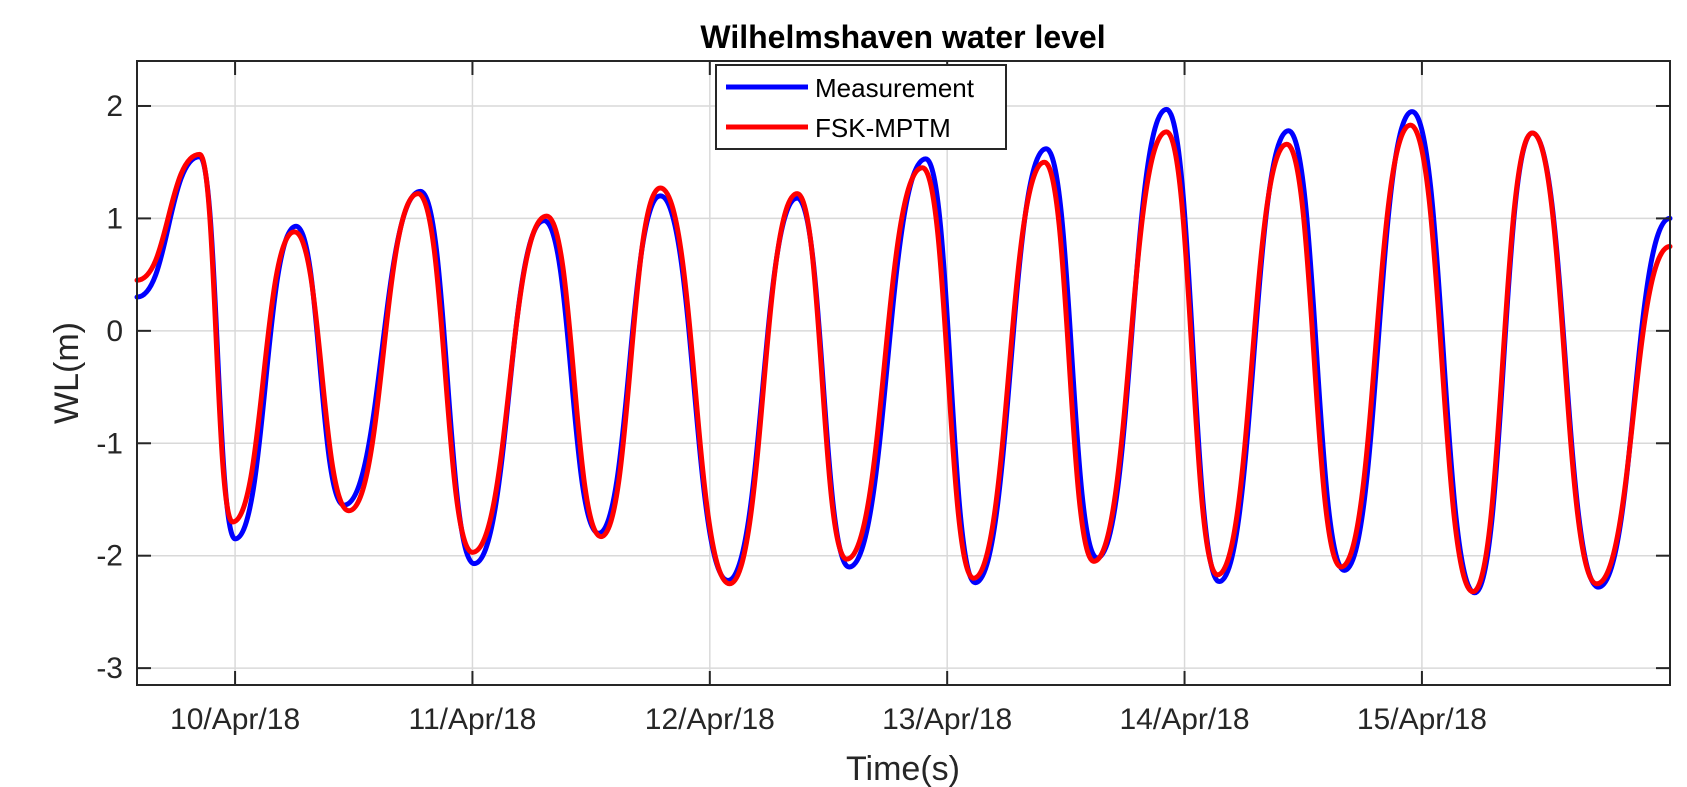 This screenshot has width=1687, height=787. I want to click on x-tick-label: 12/Apr/18, so click(710, 719).